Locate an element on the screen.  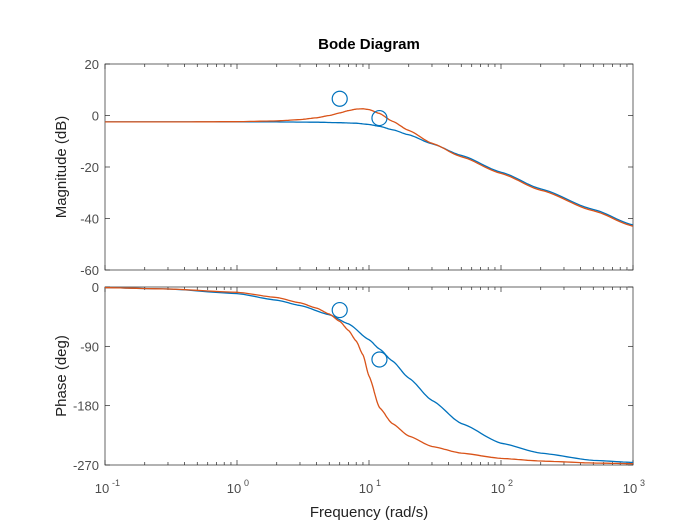
x-tick-exponent: 0 is located at coordinates (246, 483).